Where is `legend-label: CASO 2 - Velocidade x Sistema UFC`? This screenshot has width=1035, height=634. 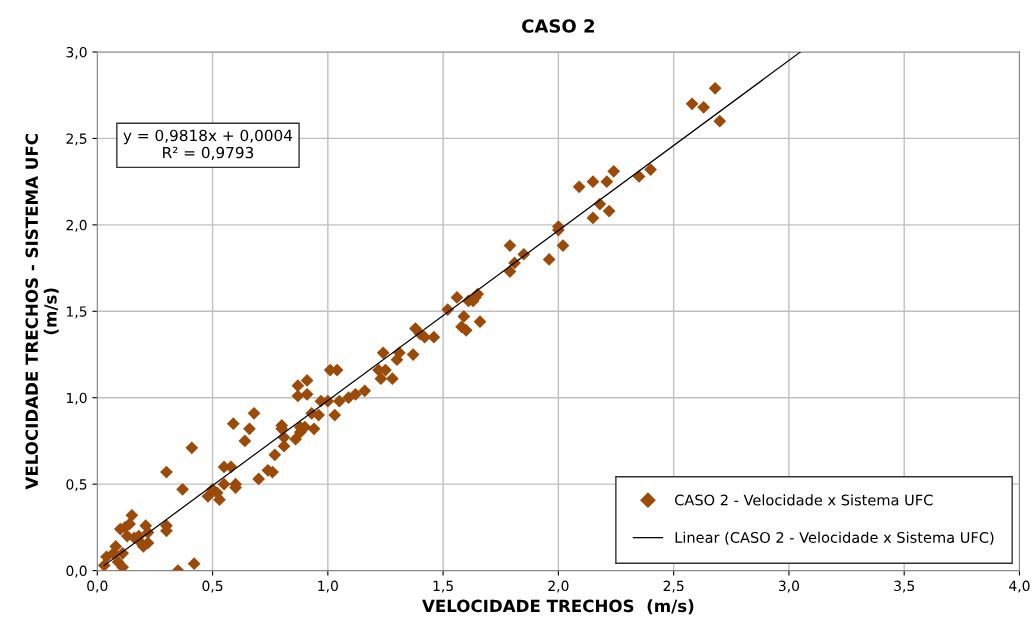
legend-label: CASO 2 - Velocidade x Sistema UFC is located at coordinates (804, 500).